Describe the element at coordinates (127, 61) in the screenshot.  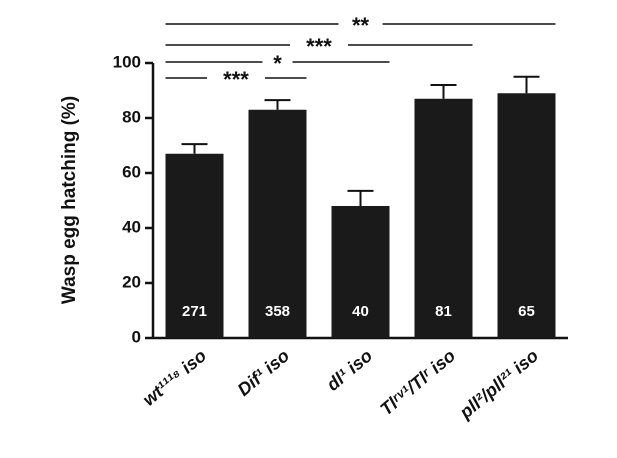
I see `y-tick-label: 100` at that location.